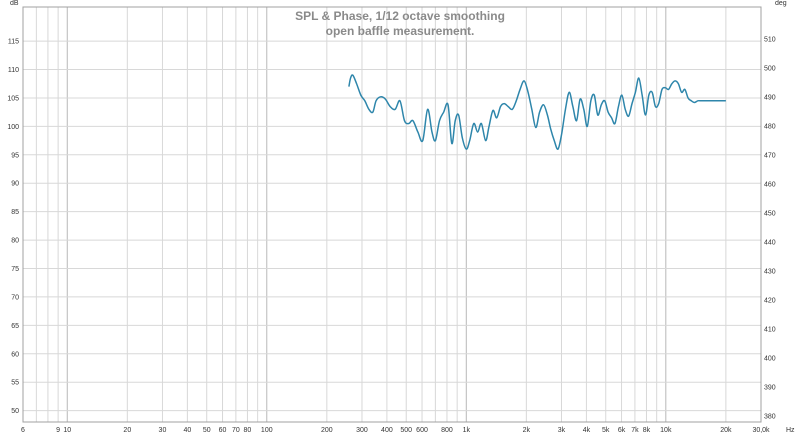 The width and height of the screenshot is (800, 435). I want to click on x-tick-label: 4k, so click(587, 430).